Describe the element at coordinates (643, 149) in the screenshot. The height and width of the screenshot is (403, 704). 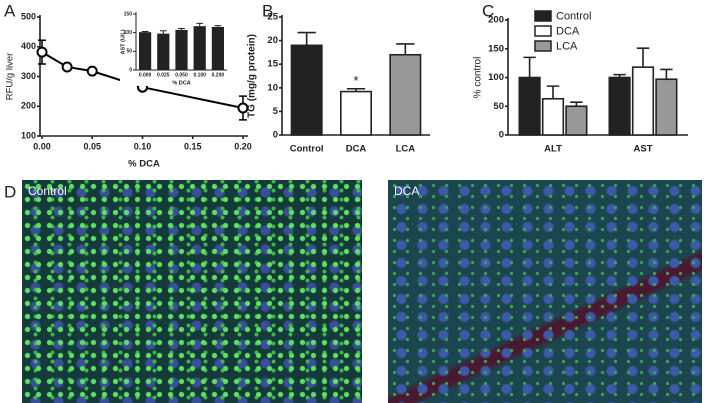
I see `x-tick-label: AST` at that location.